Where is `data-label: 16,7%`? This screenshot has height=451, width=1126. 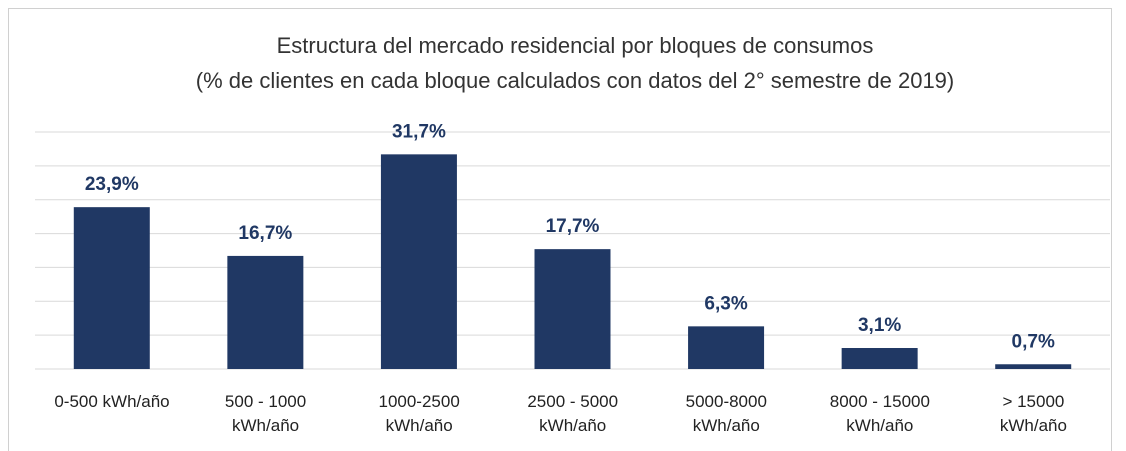 data-label: 16,7% is located at coordinates (265, 233).